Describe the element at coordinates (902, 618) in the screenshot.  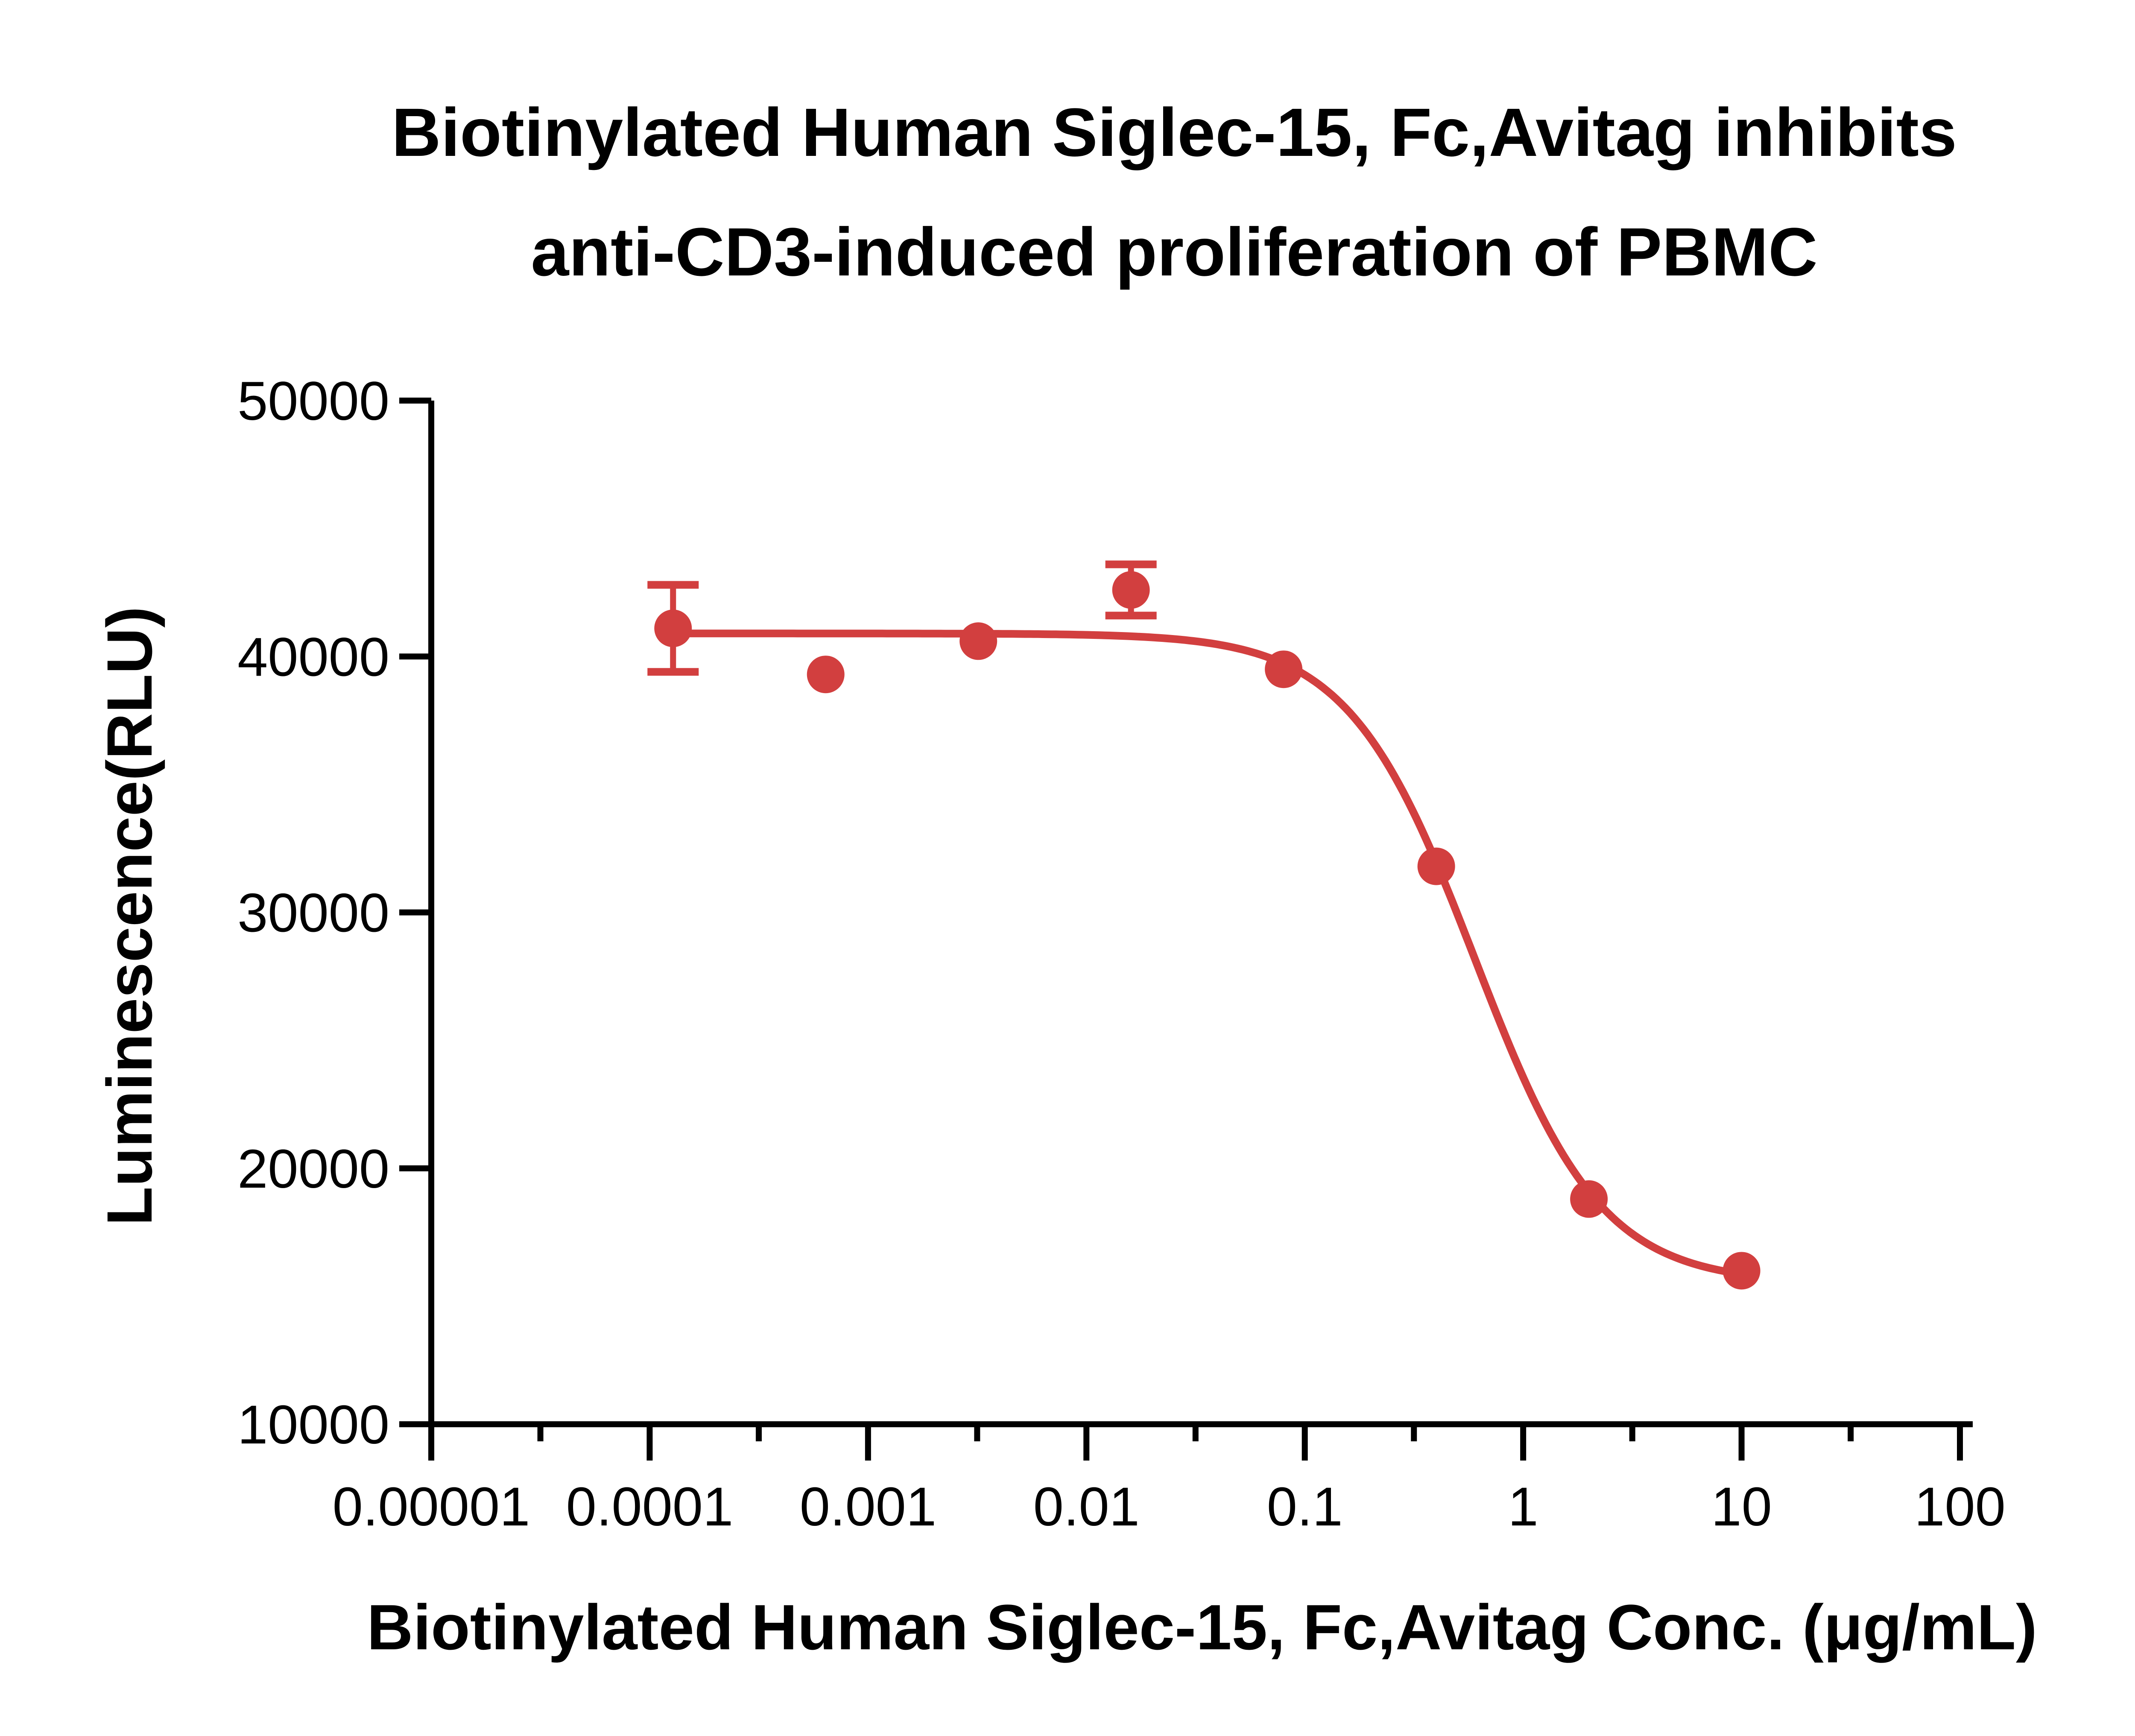
I see `error-bars` at that location.